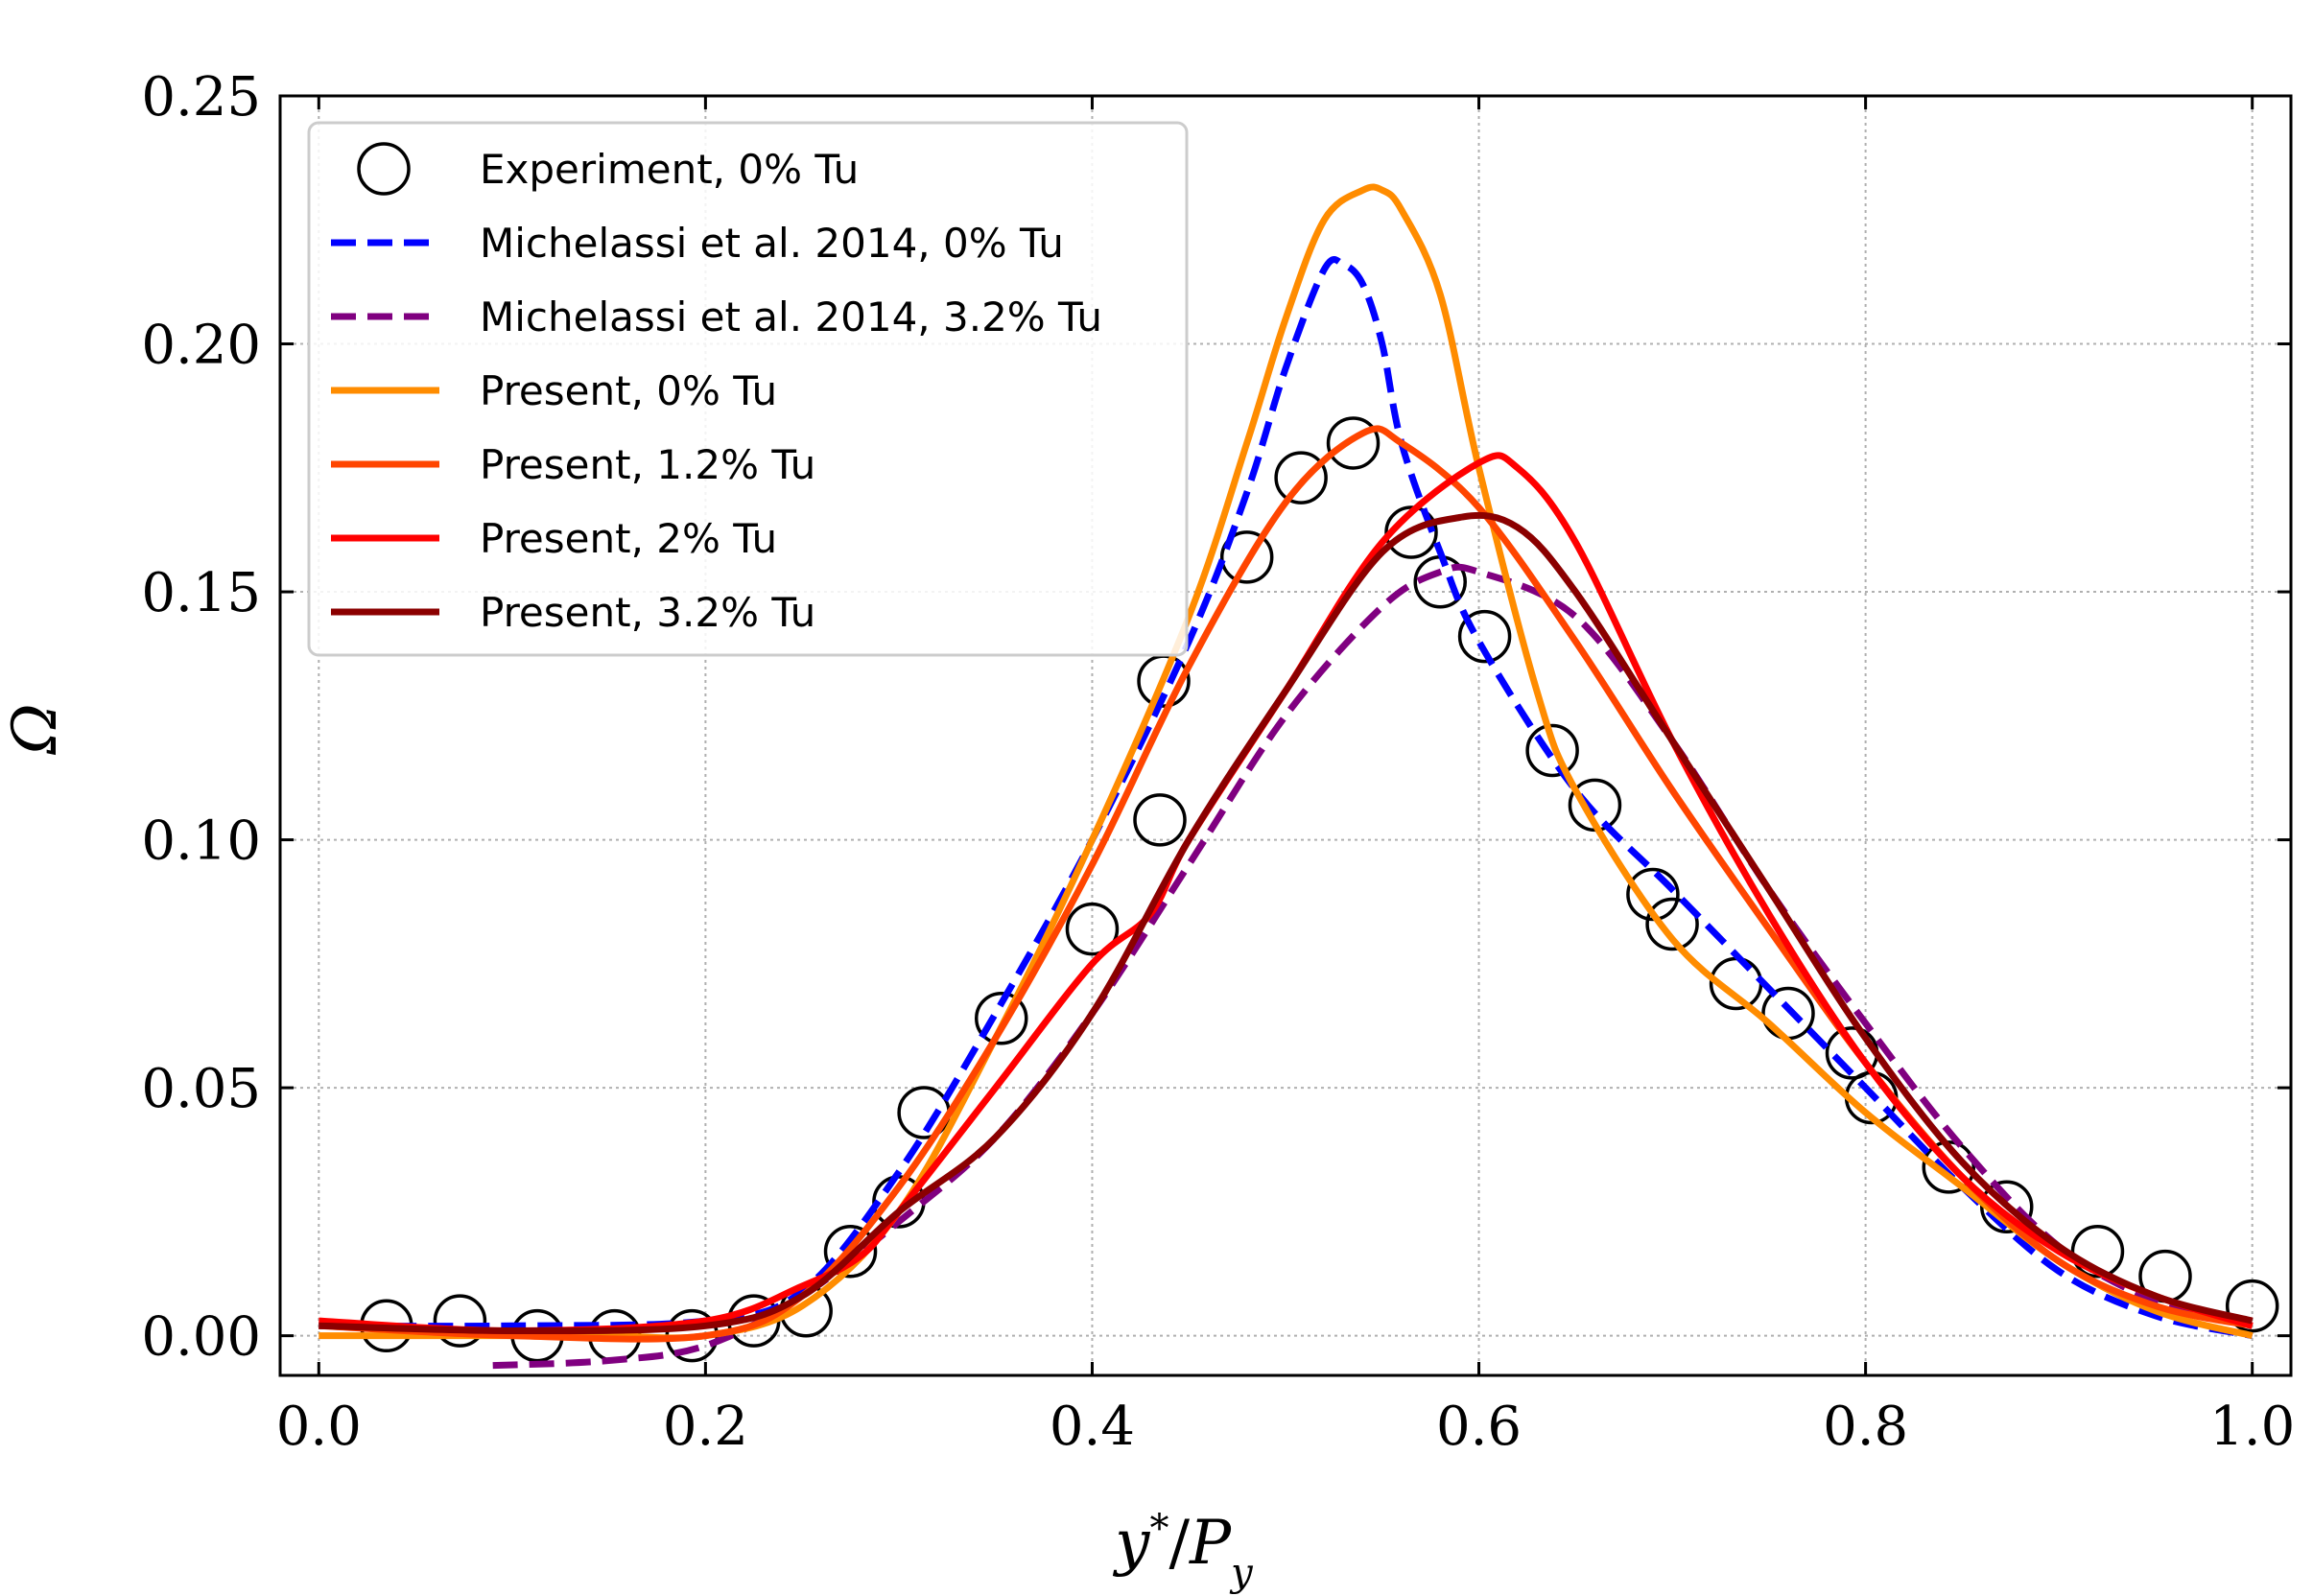 This screenshot has width=2313, height=1596. What do you see at coordinates (1159, 1529) in the screenshot?
I see `x-title-sup: *` at bounding box center [1159, 1529].